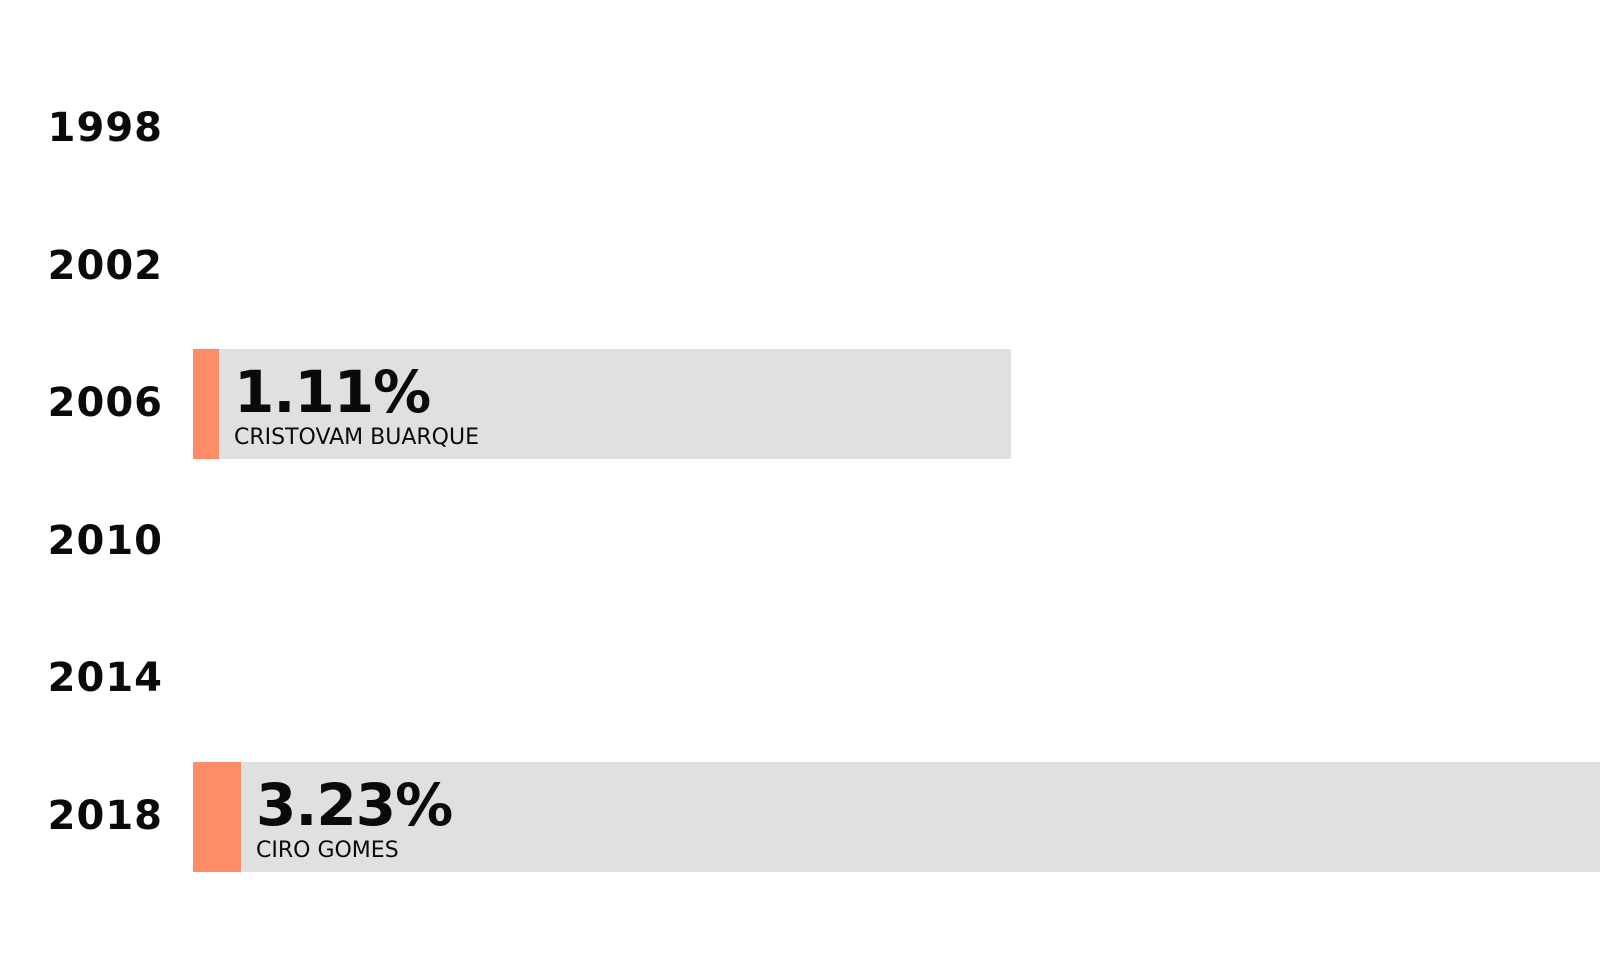 The image size is (1600, 960). What do you see at coordinates (896, 816) in the screenshot?
I see `bar-background-2018` at bounding box center [896, 816].